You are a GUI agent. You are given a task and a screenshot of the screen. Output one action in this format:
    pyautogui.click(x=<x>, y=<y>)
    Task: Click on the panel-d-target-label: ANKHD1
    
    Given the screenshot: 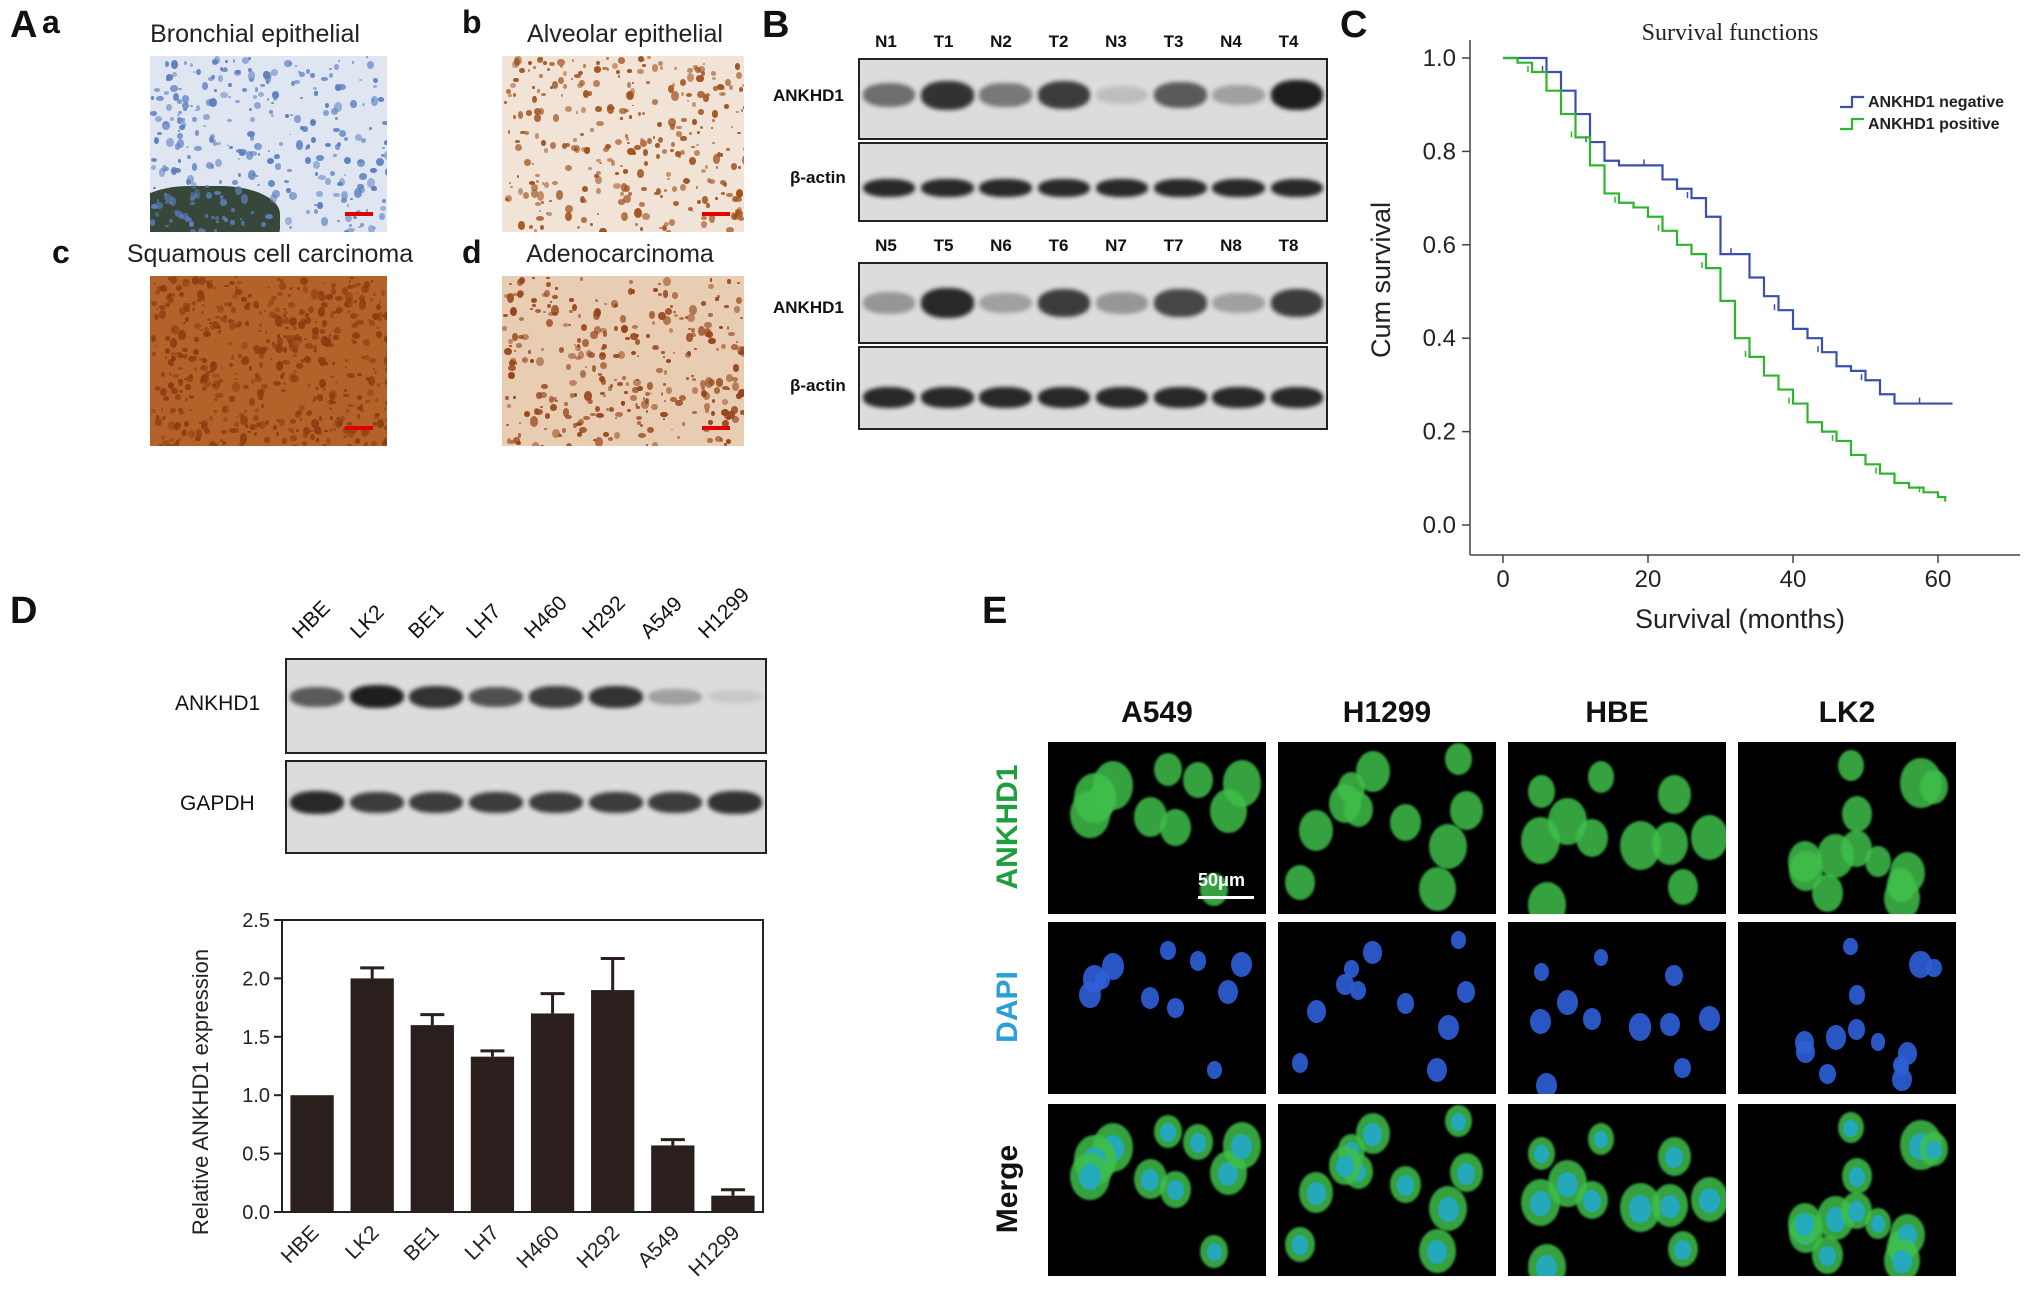 What is the action you would take?
    pyautogui.click(x=218, y=703)
    